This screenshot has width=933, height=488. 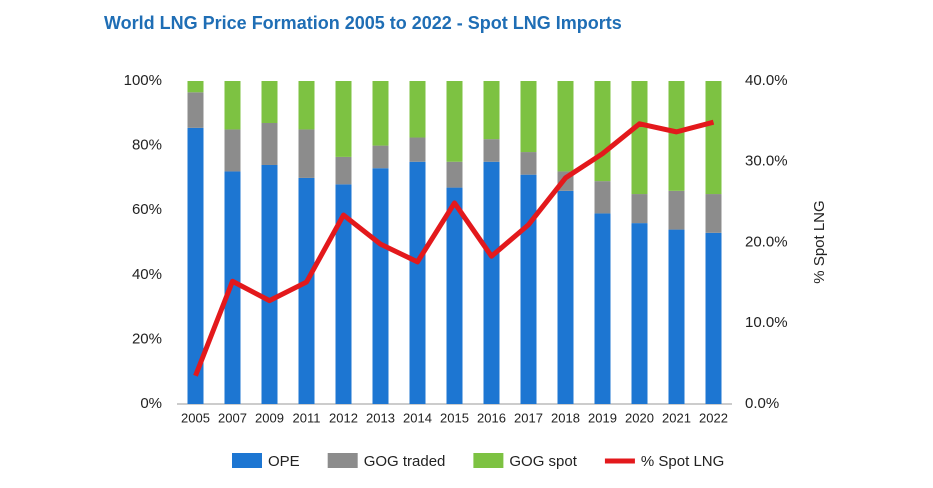 I want to click on x-tick-label: 2011, so click(x=307, y=417).